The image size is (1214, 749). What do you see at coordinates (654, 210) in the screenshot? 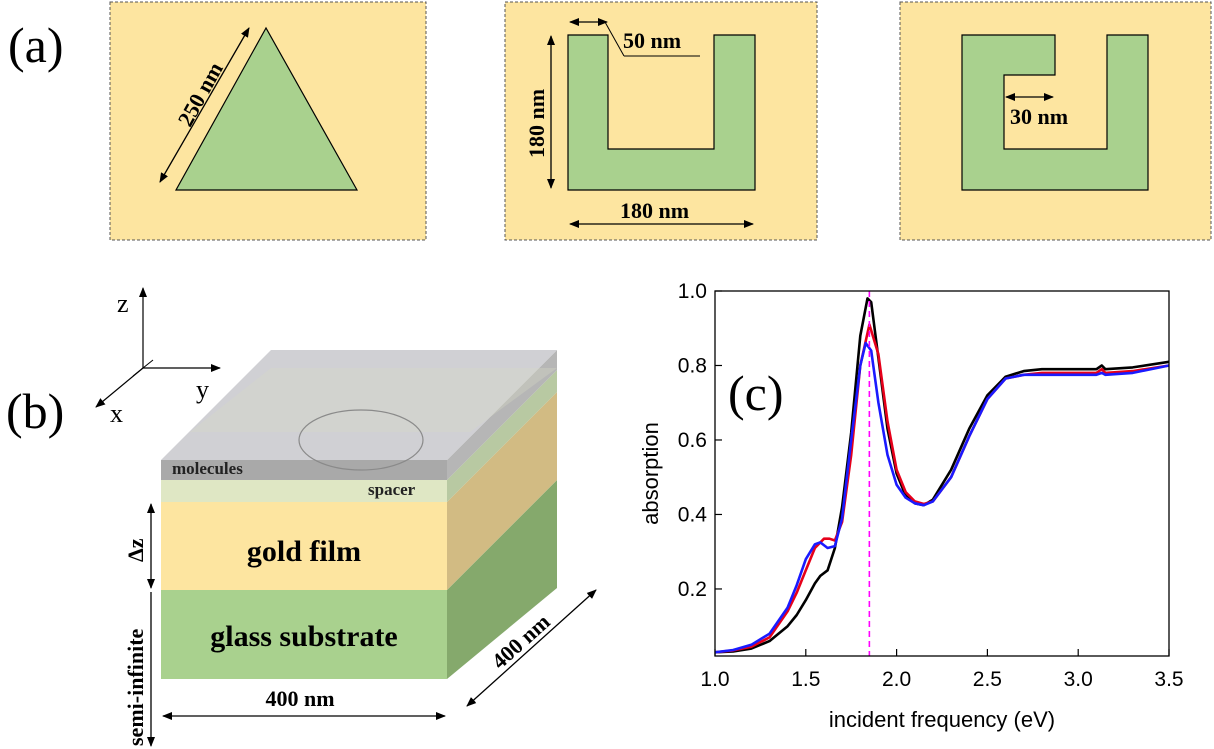
I see `width-dimension-label: 180 nm` at bounding box center [654, 210].